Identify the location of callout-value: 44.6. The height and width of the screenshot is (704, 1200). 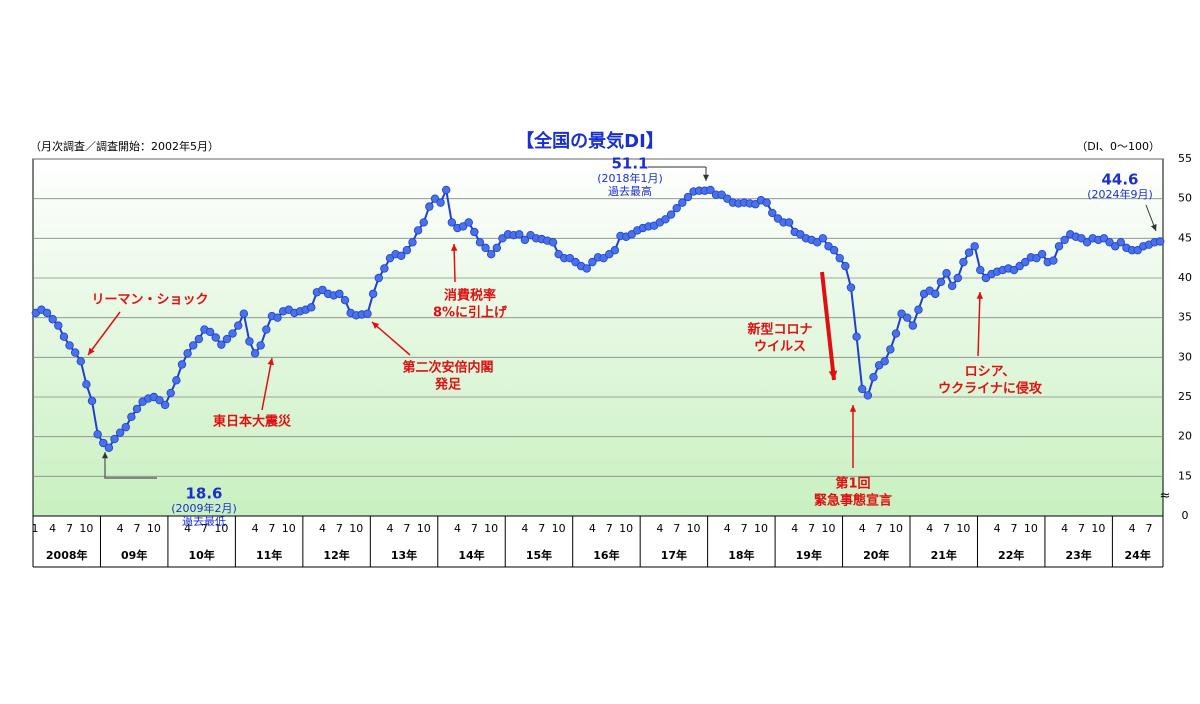
(1119, 180).